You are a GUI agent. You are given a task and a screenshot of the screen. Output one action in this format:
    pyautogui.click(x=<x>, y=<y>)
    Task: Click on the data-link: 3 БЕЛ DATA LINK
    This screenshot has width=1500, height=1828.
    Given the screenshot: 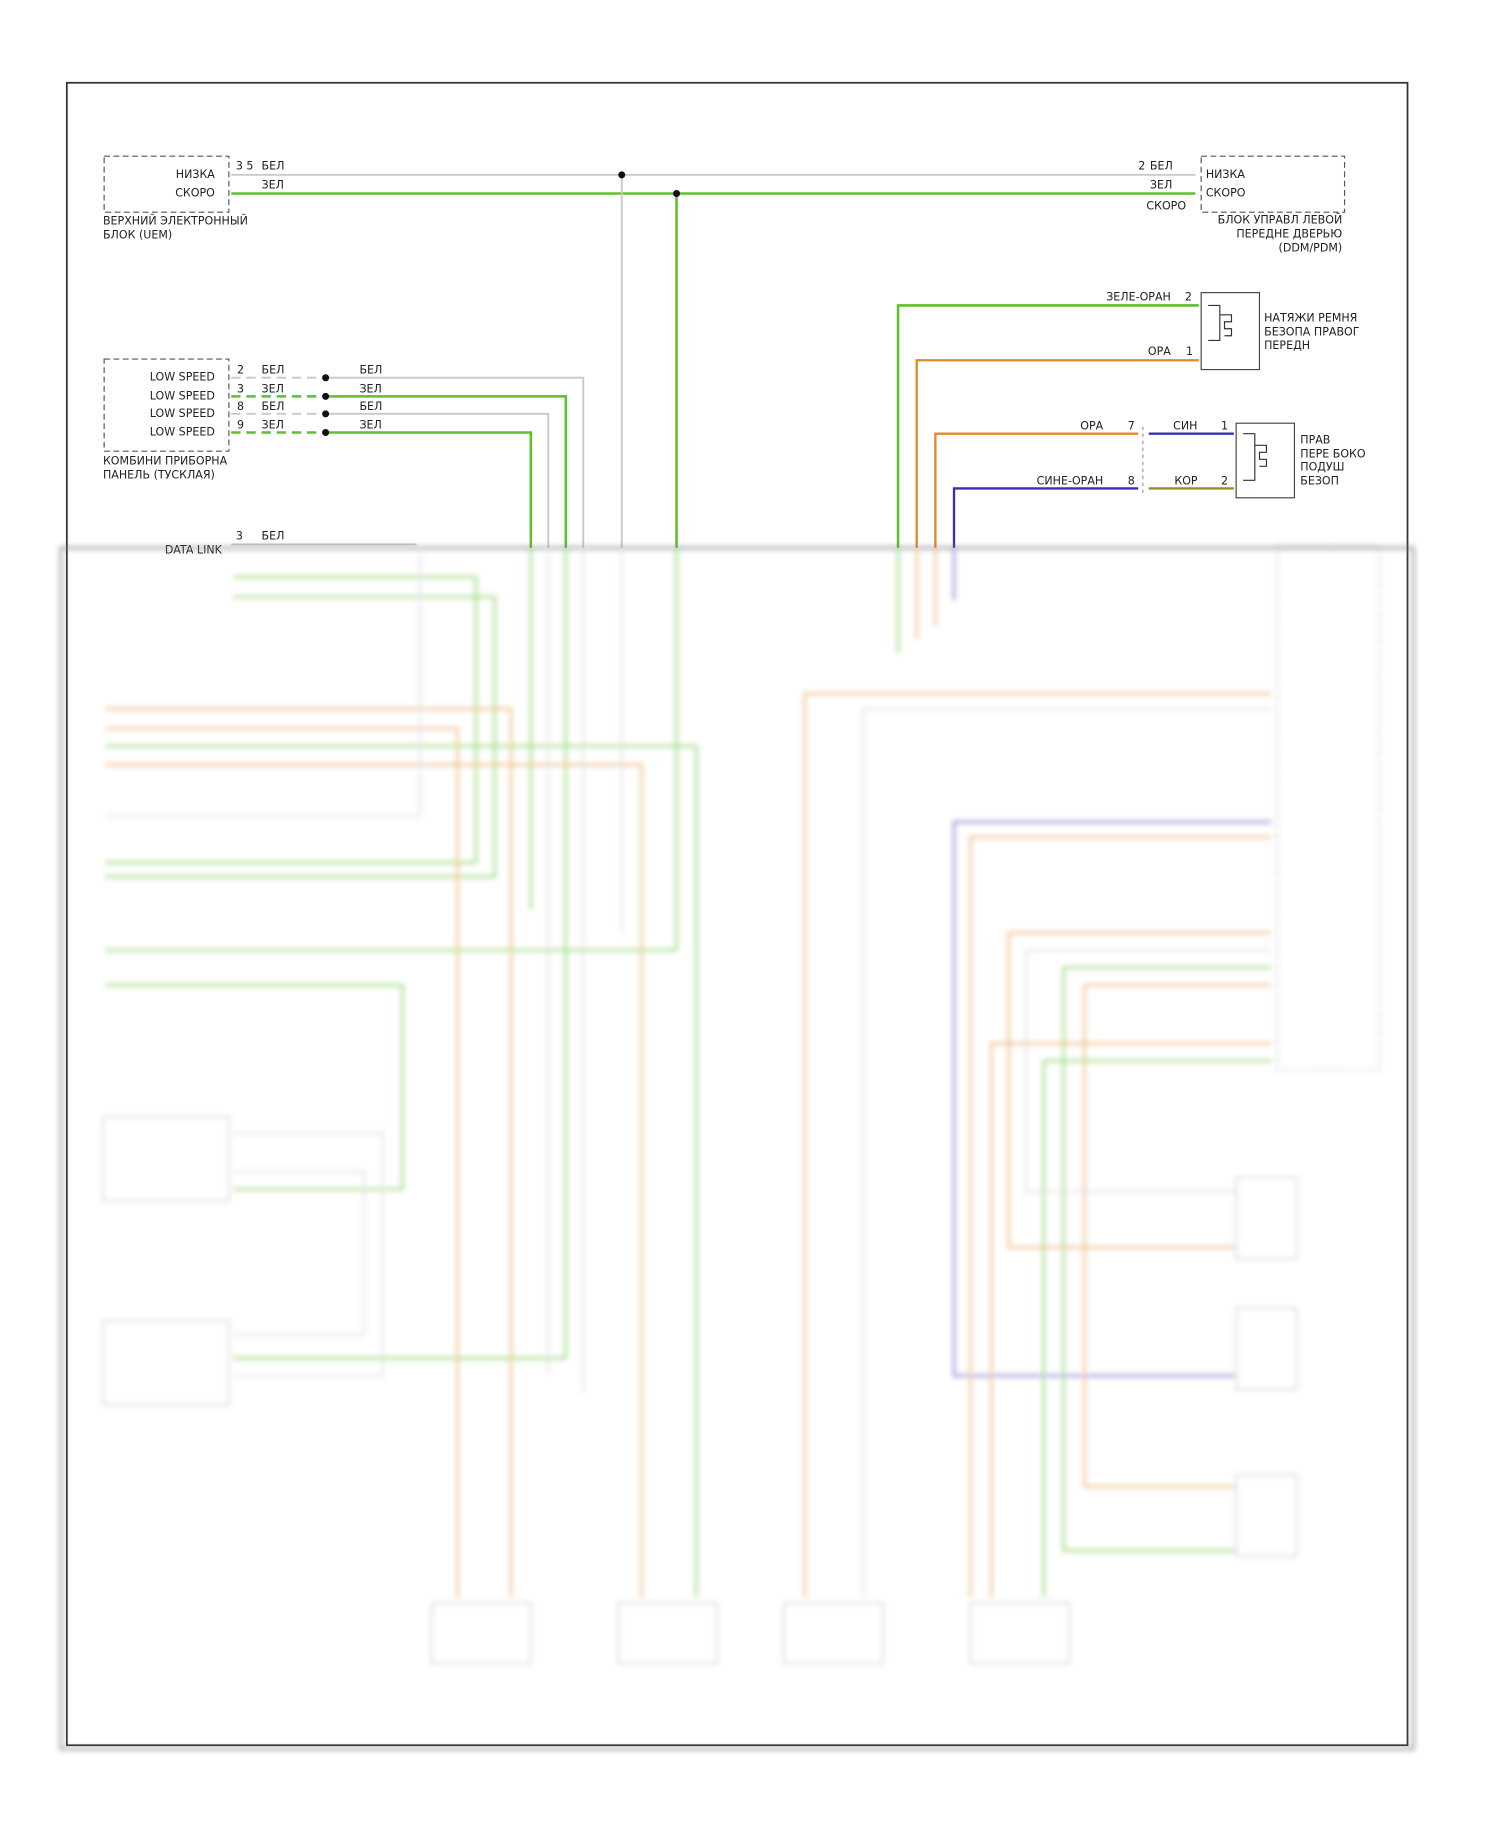 What is the action you would take?
    pyautogui.click(x=291, y=542)
    